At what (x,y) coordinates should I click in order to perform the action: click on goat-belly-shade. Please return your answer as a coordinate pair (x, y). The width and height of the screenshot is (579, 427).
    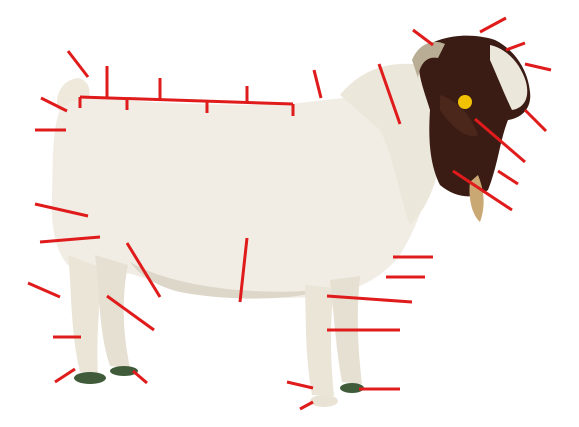
    Looking at the image, I should click on (225, 280).